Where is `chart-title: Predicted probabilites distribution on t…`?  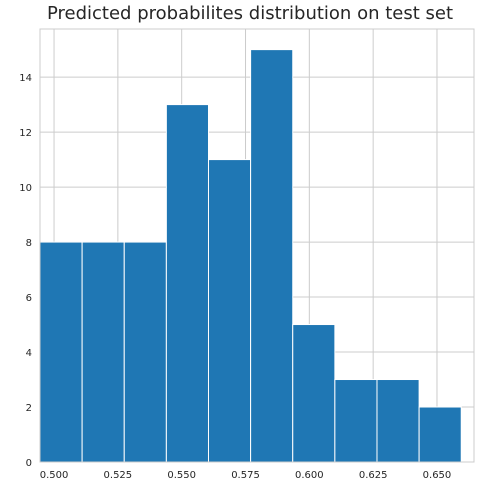
chart-title: Predicted probabilites distribution on t… is located at coordinates (250, 13).